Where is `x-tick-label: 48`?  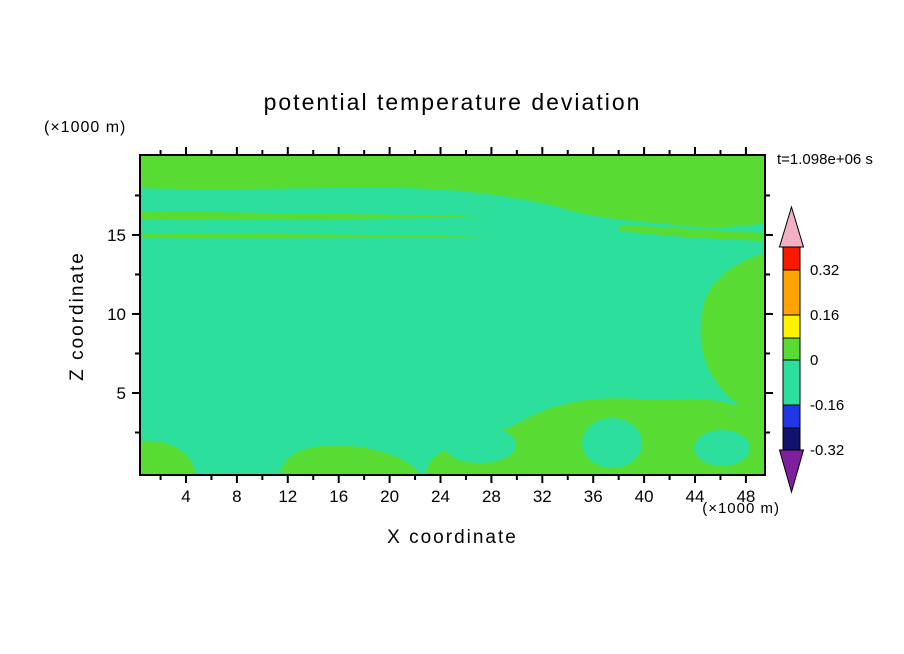 x-tick-label: 48 is located at coordinates (745, 496).